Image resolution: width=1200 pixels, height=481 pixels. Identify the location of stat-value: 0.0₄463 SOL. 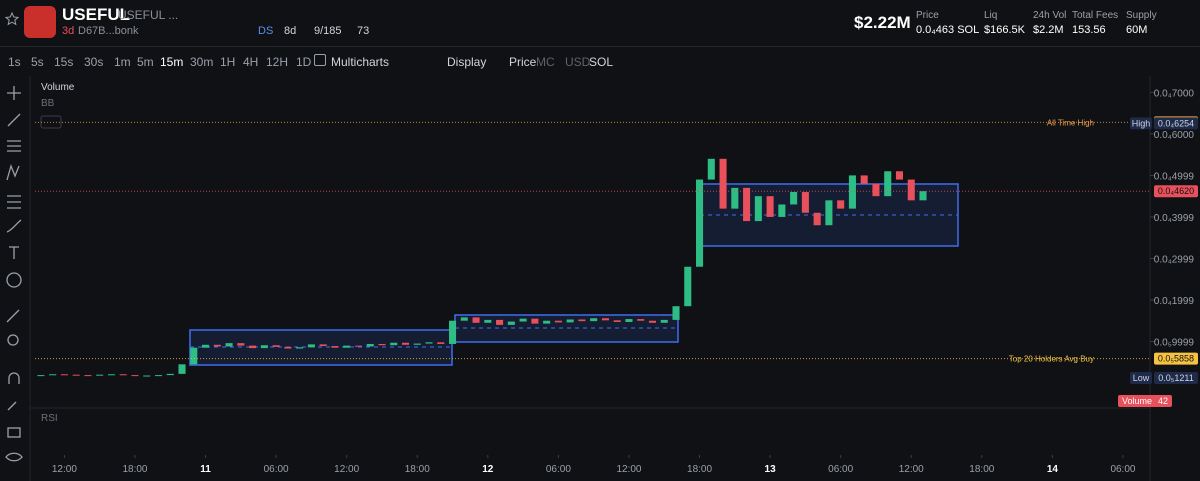
(948, 30).